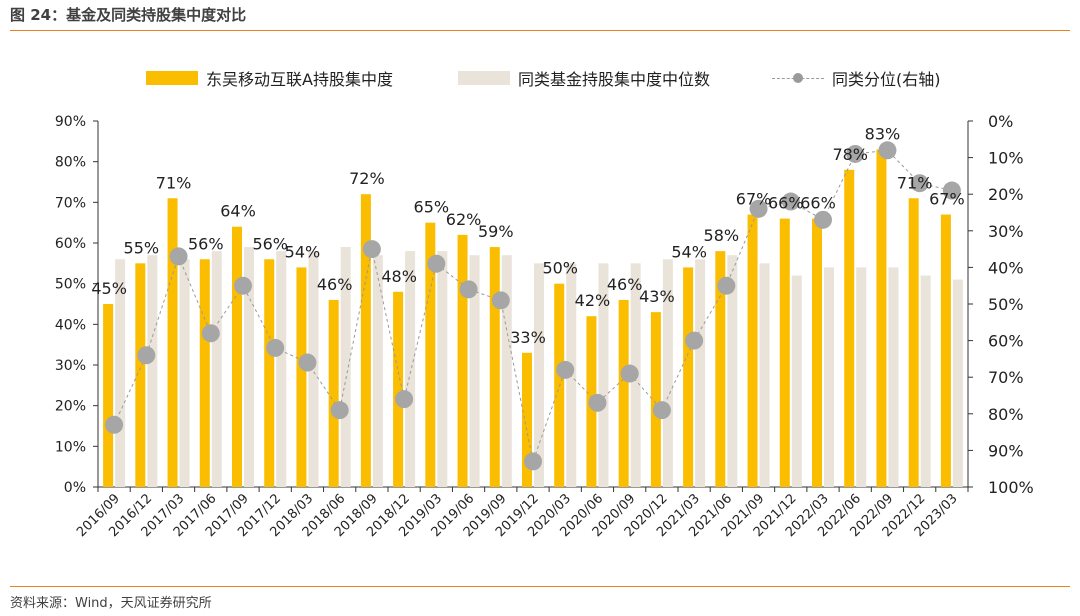  What do you see at coordinates (367, 178) in the screenshot?
I see `fund-data-label: 72%` at bounding box center [367, 178].